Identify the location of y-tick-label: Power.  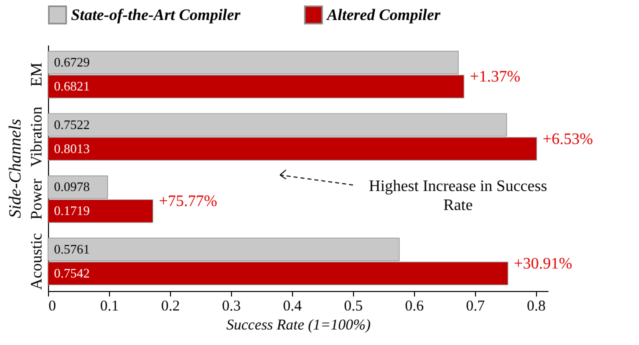
(37, 199).